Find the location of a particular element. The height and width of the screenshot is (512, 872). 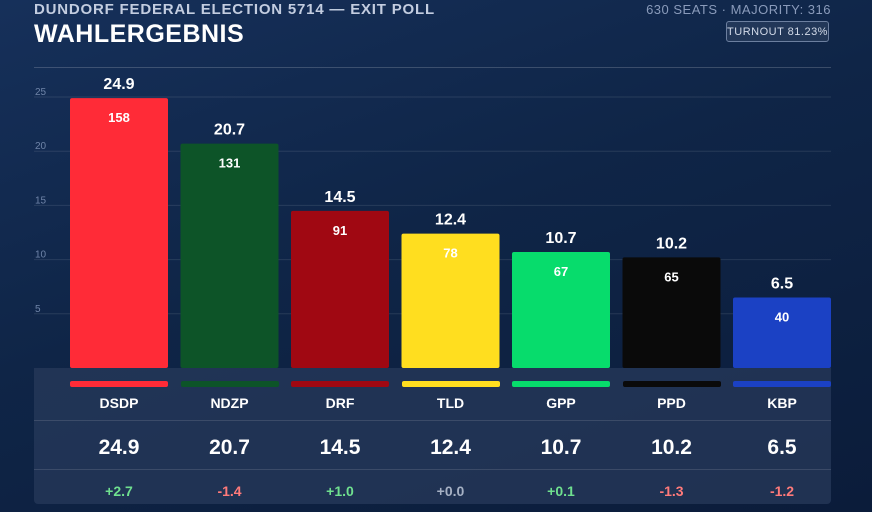

party-change: +0.0 is located at coordinates (450, 491).